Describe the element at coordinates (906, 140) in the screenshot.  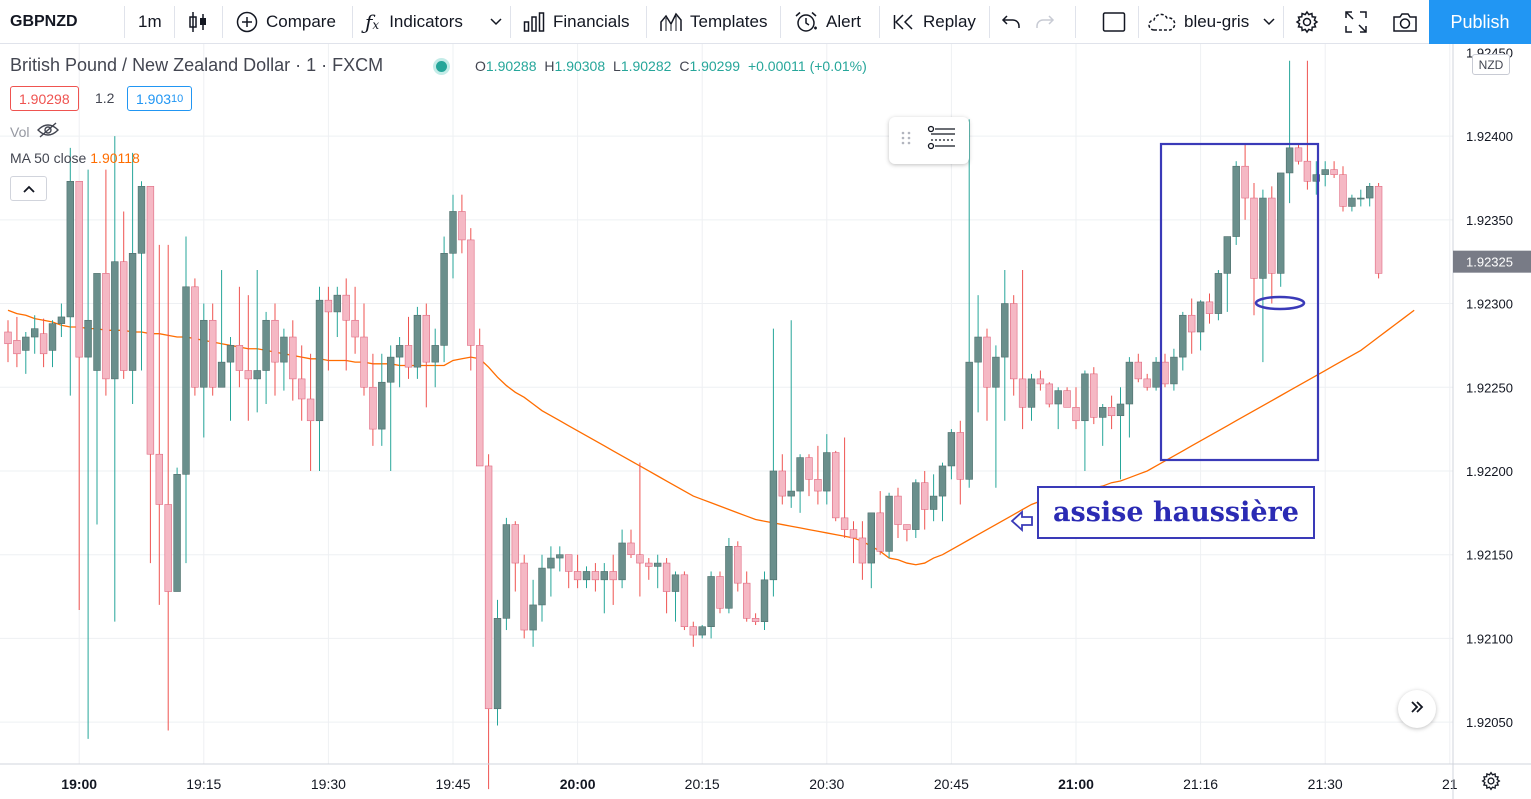
I see `drag-handle-icon` at that location.